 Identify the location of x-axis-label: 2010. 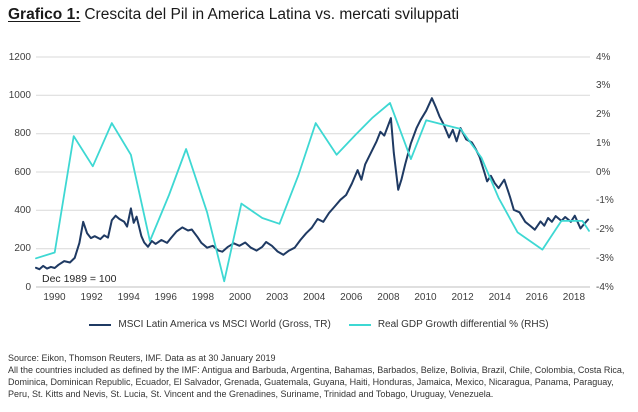
(425, 297).